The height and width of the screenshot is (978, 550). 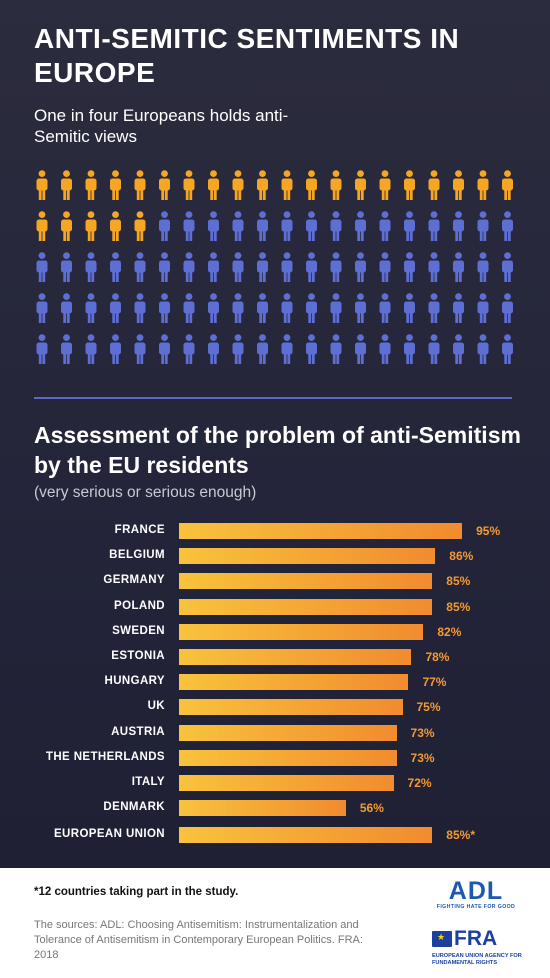 I want to click on category-label: UK, so click(x=156, y=706).